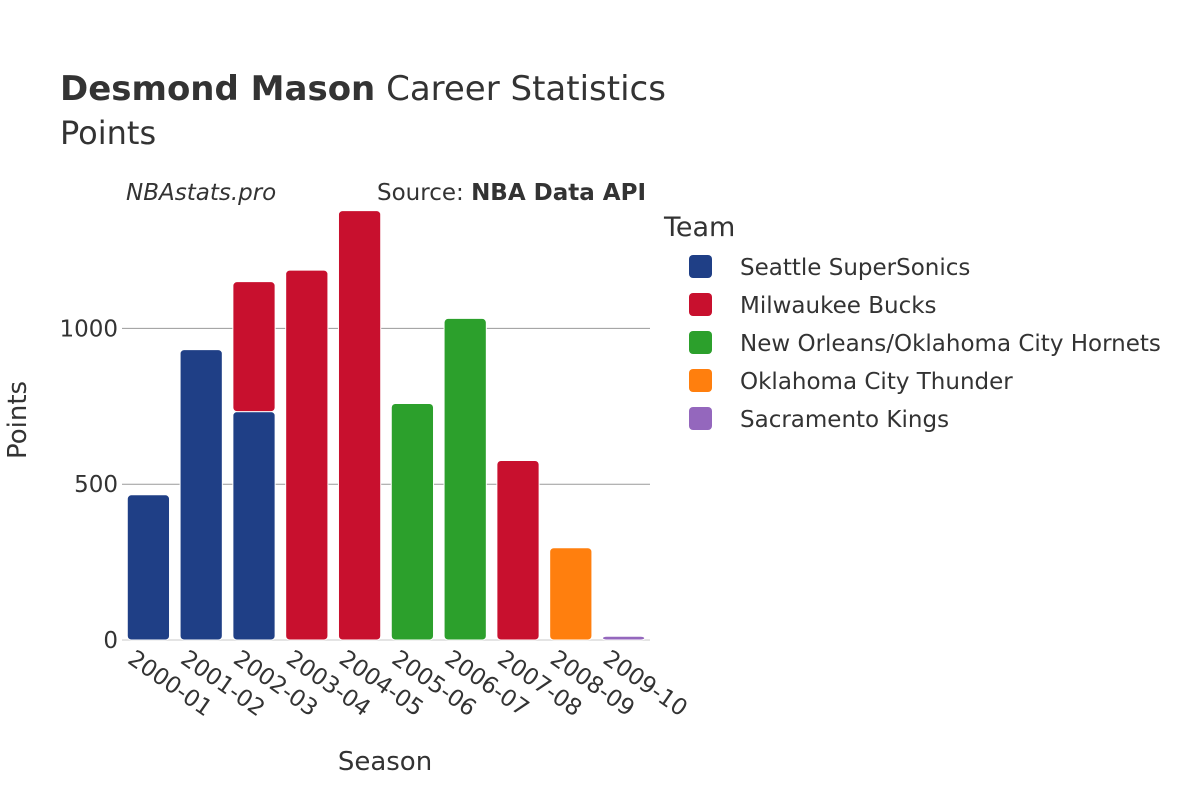 The image size is (1200, 800). What do you see at coordinates (511, 193) in the screenshot?
I see `source-credit: Source: NBA Data API` at bounding box center [511, 193].